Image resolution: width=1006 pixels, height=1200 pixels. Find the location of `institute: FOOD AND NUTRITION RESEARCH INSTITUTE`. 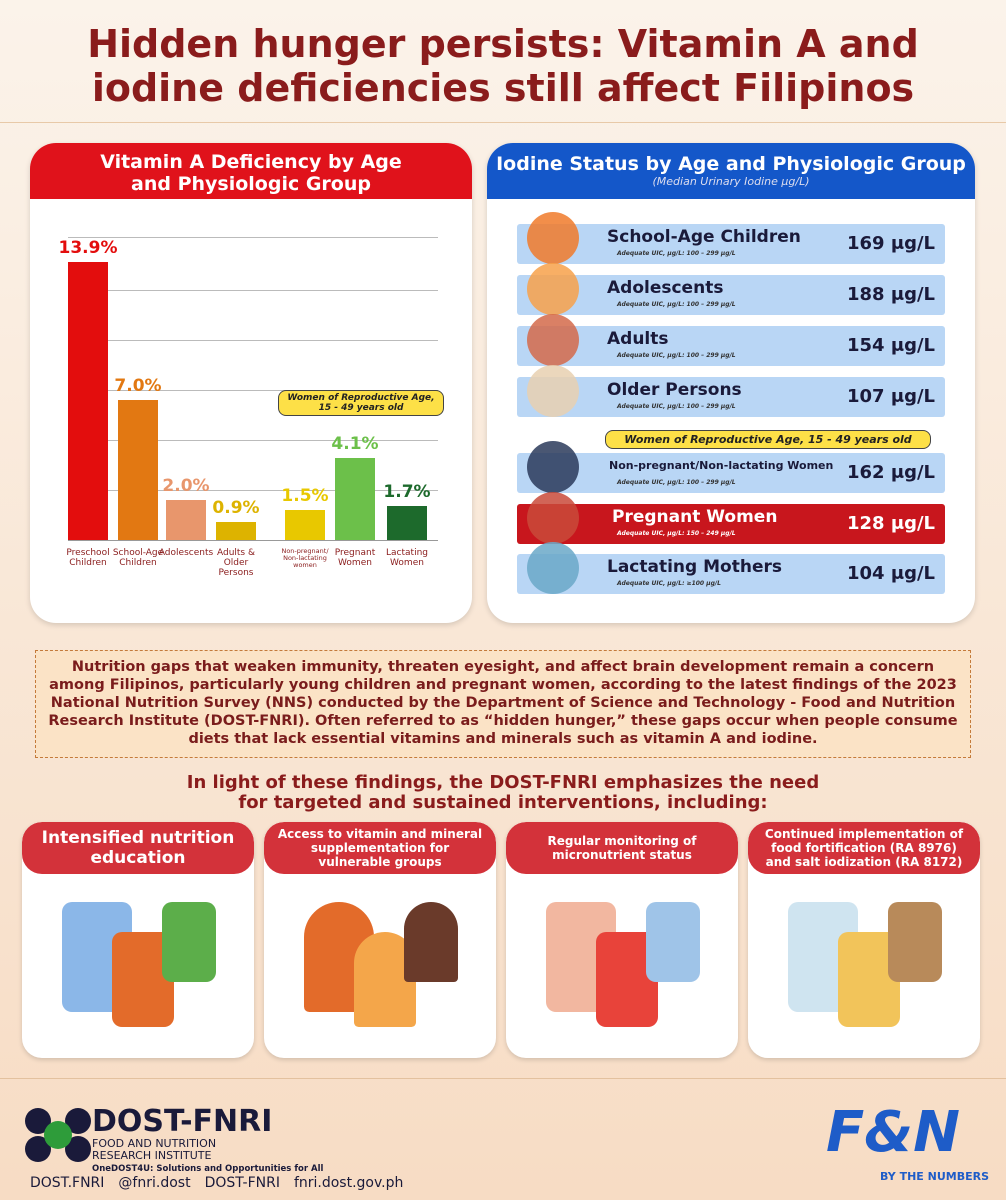

institute: FOOD AND NUTRITION RESEARCH INSTITUTE is located at coordinates (154, 1149).